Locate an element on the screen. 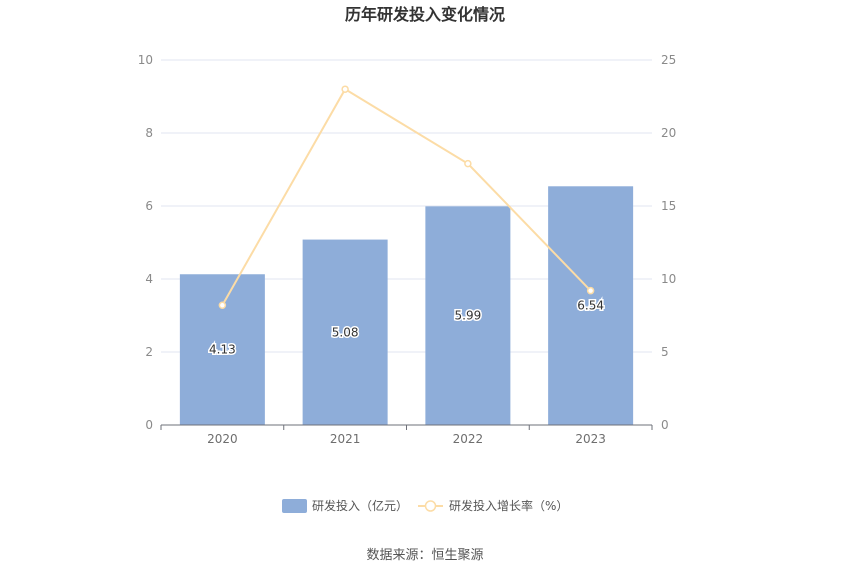 This screenshot has height=575, width=850. bar-value-label: 6.54 is located at coordinates (590, 306).